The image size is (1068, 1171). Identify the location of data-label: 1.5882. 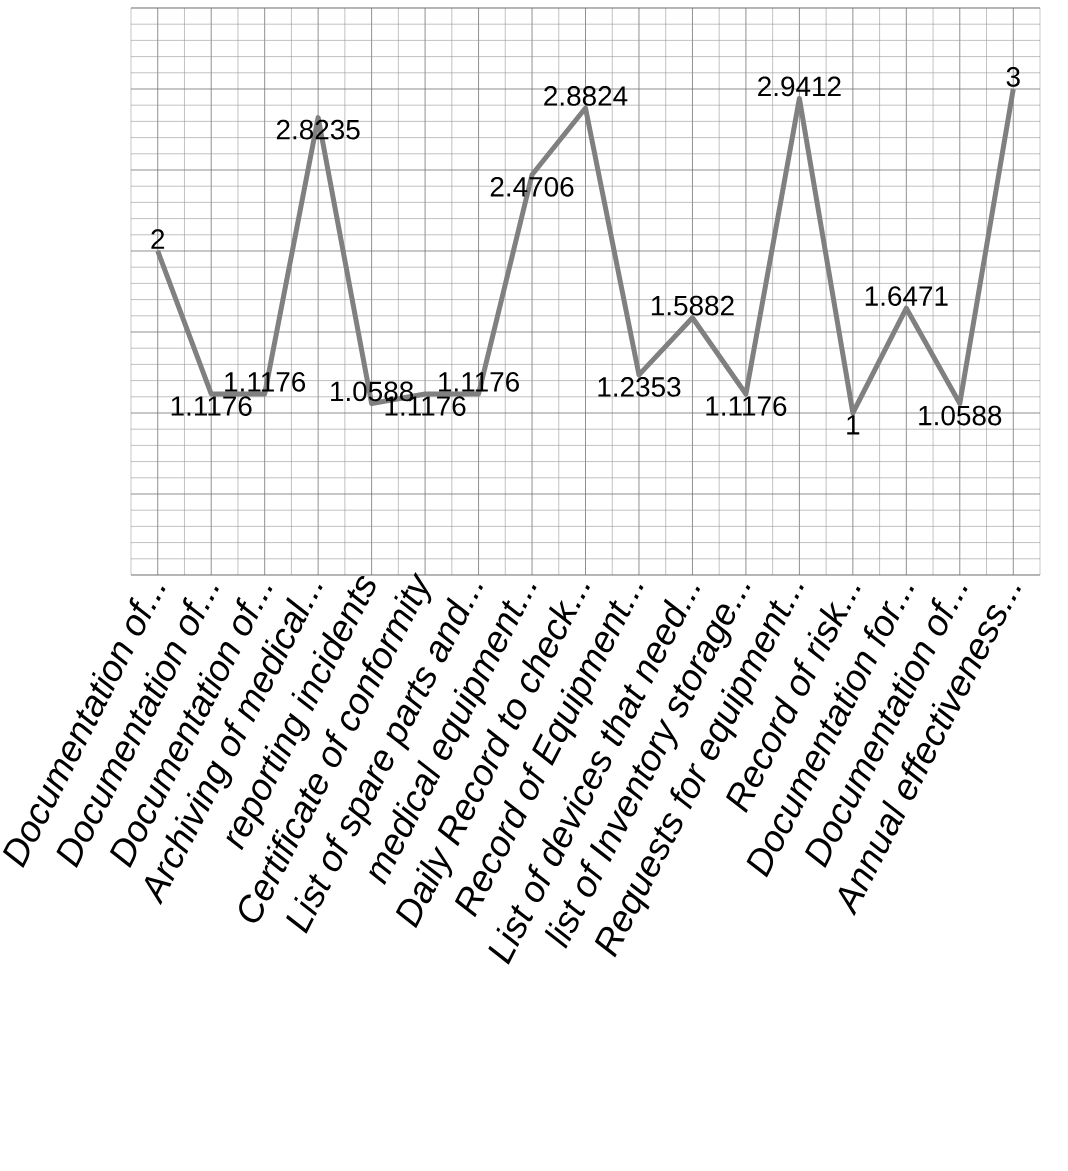
(692, 305).